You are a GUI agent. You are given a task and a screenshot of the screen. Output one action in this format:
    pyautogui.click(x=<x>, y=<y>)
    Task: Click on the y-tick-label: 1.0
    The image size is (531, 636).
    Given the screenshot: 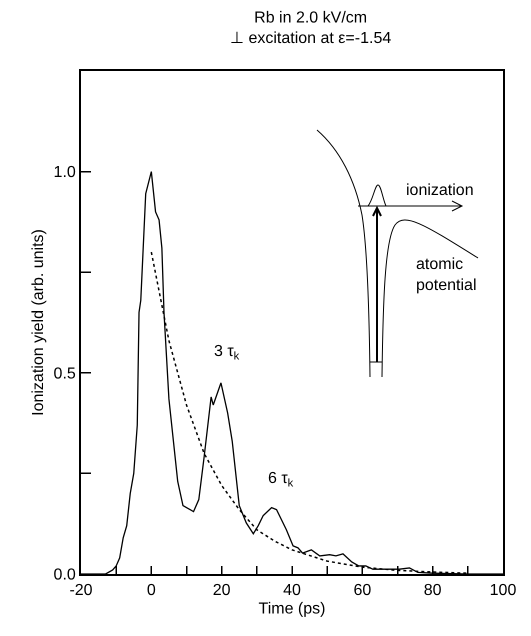 What is the action you would take?
    pyautogui.click(x=65, y=173)
    